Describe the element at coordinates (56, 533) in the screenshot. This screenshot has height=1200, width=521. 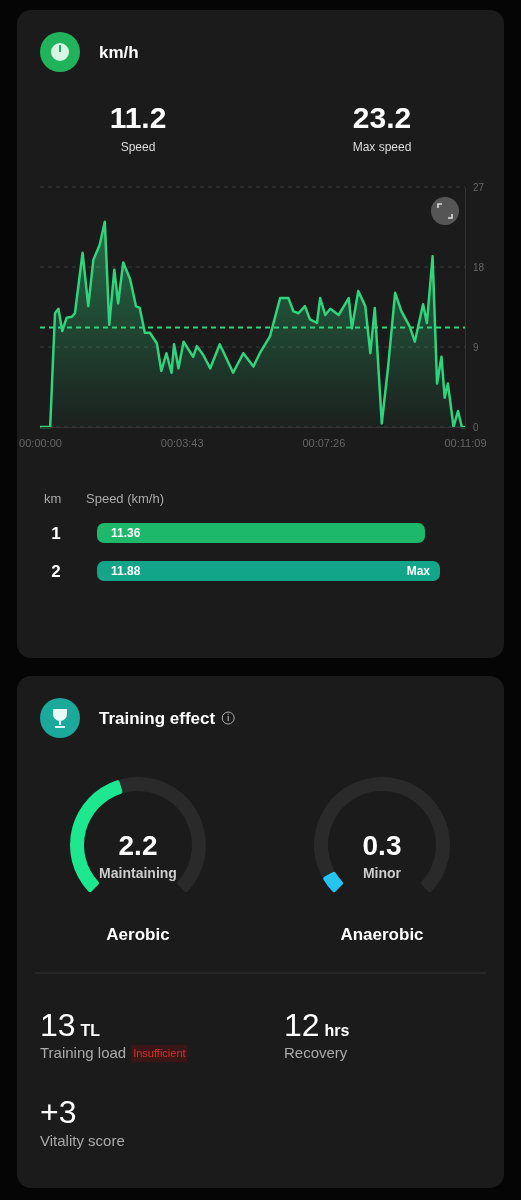
I see `y-tick-label: 1` at that location.